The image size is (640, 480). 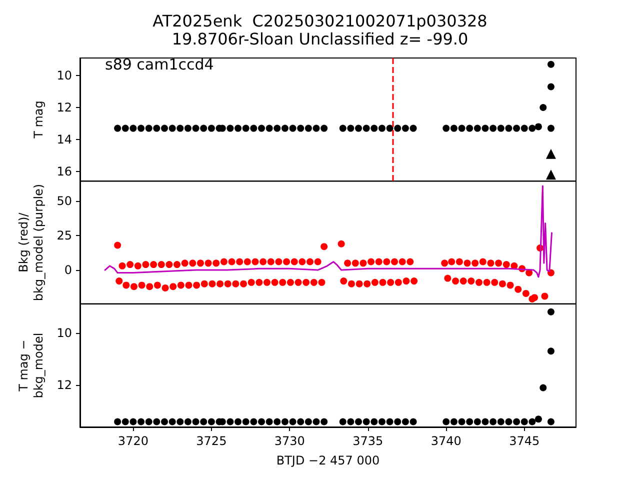 What do you see at coordinates (31, 365) in the screenshot?
I see `y-axis-title: T mag − bkg_model` at bounding box center [31, 365].